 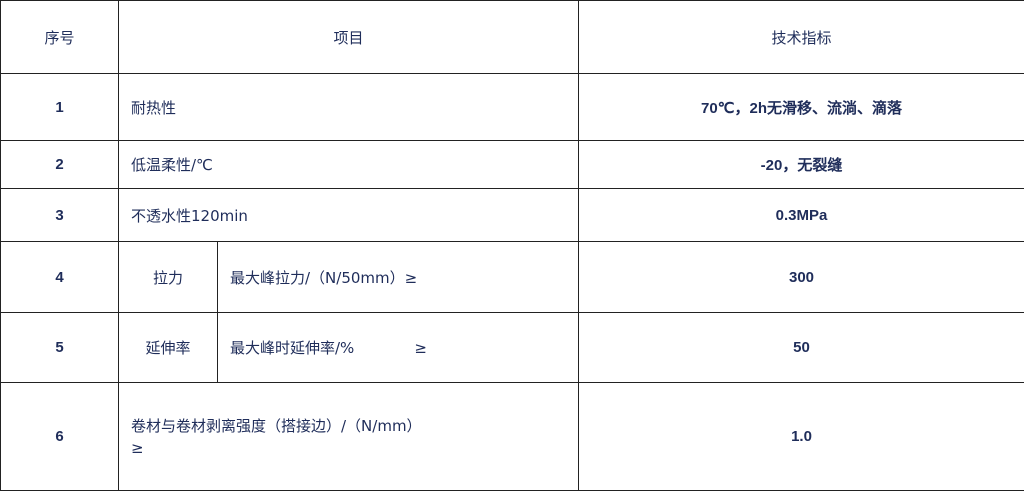 What do you see at coordinates (60, 348) in the screenshot?
I see `row-no: 5` at bounding box center [60, 348].